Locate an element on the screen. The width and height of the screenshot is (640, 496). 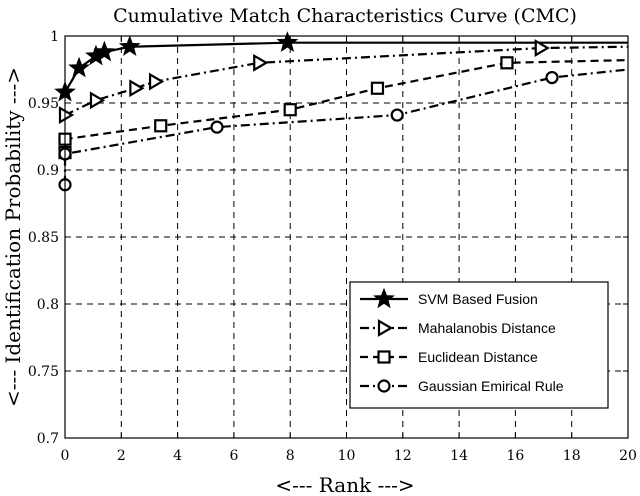
x-tick-label-7: 14 is located at coordinates (459, 456).